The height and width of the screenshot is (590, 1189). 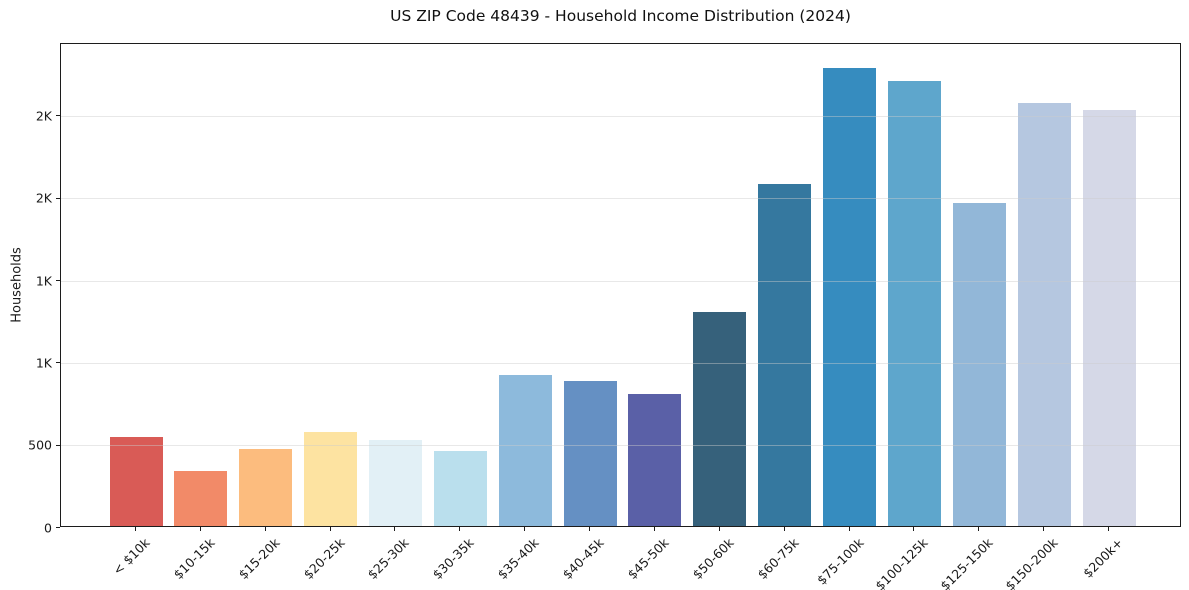 What do you see at coordinates (453, 559) in the screenshot?
I see `x-tick-label: $30-35k` at bounding box center [453, 559].